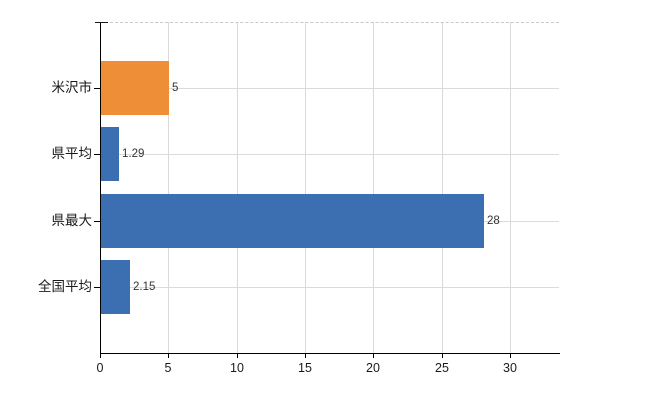  Describe the element at coordinates (305, 368) in the screenshot. I see `x-tick-label: 15` at that location.